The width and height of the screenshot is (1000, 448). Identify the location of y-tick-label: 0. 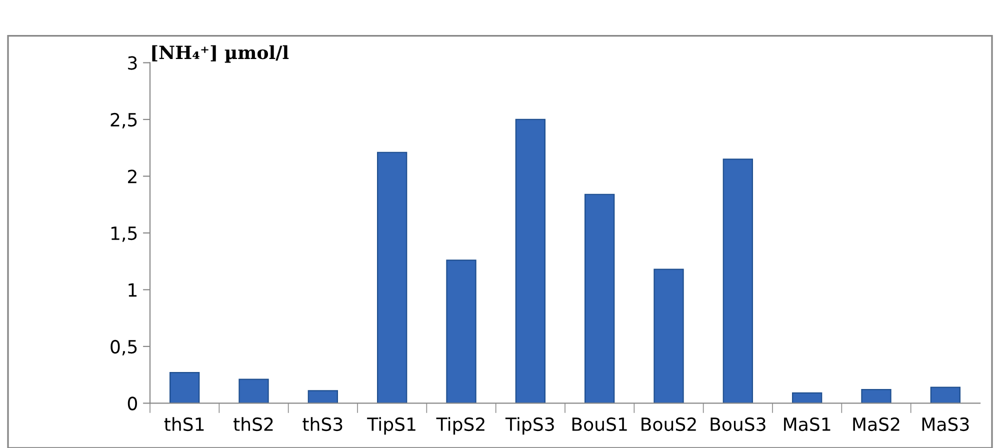
(132, 403).